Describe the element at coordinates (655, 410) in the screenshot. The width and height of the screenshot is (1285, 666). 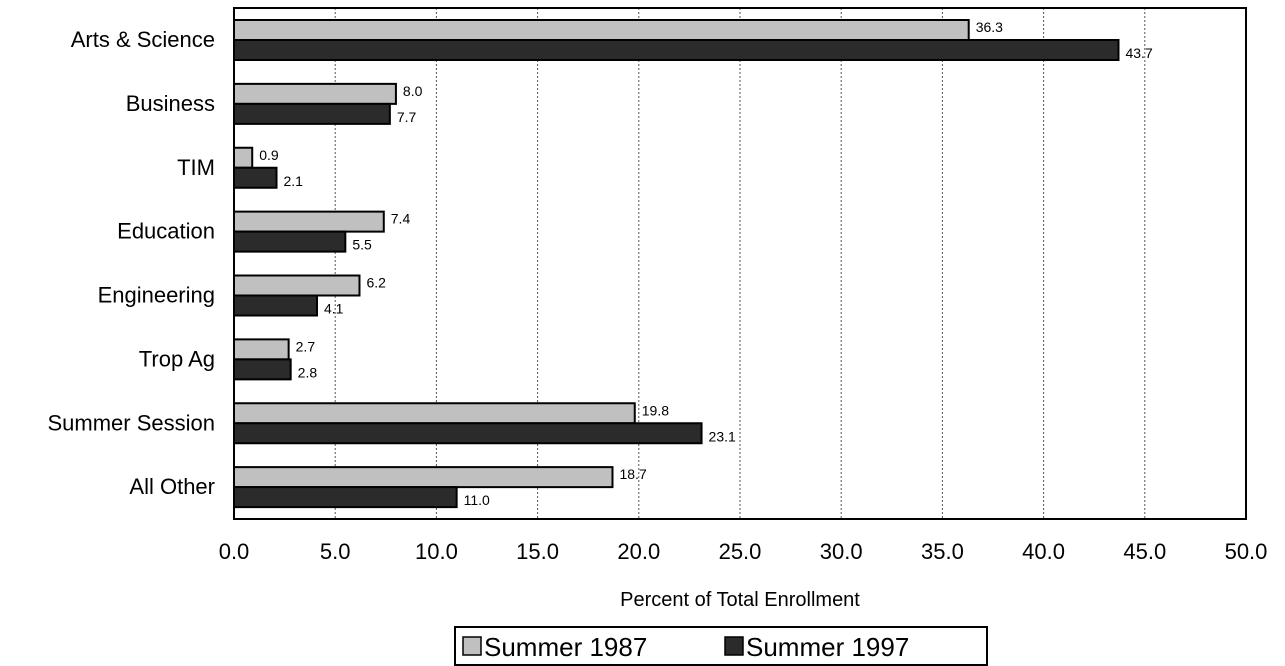
I see `data-label: 19.8` at that location.